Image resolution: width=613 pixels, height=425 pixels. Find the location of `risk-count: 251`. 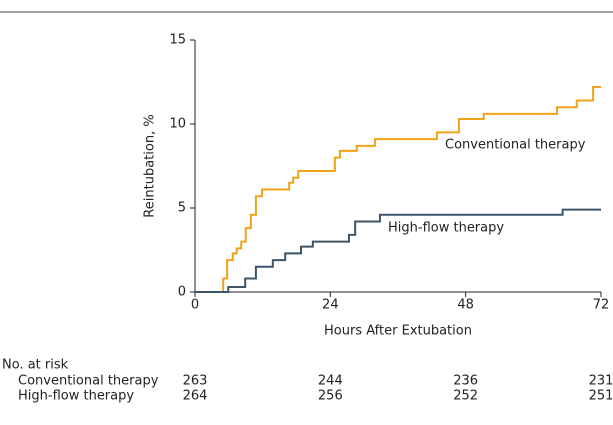

risk-count: 251 is located at coordinates (601, 396).